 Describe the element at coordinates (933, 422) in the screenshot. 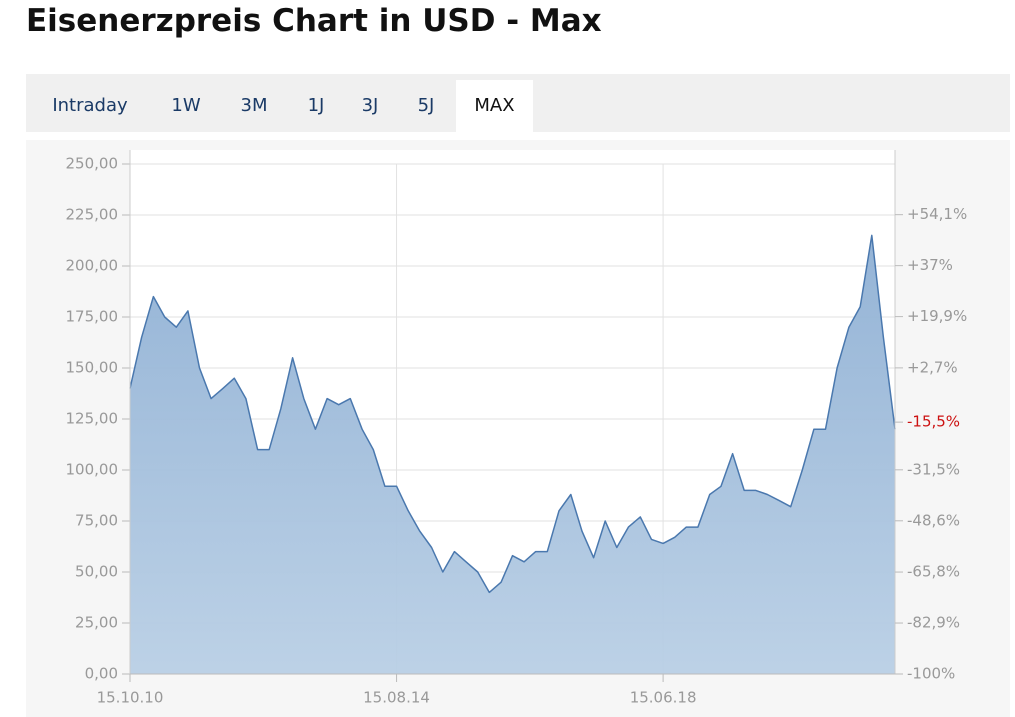

I see `y2-tick-label: -15,5%` at that location.